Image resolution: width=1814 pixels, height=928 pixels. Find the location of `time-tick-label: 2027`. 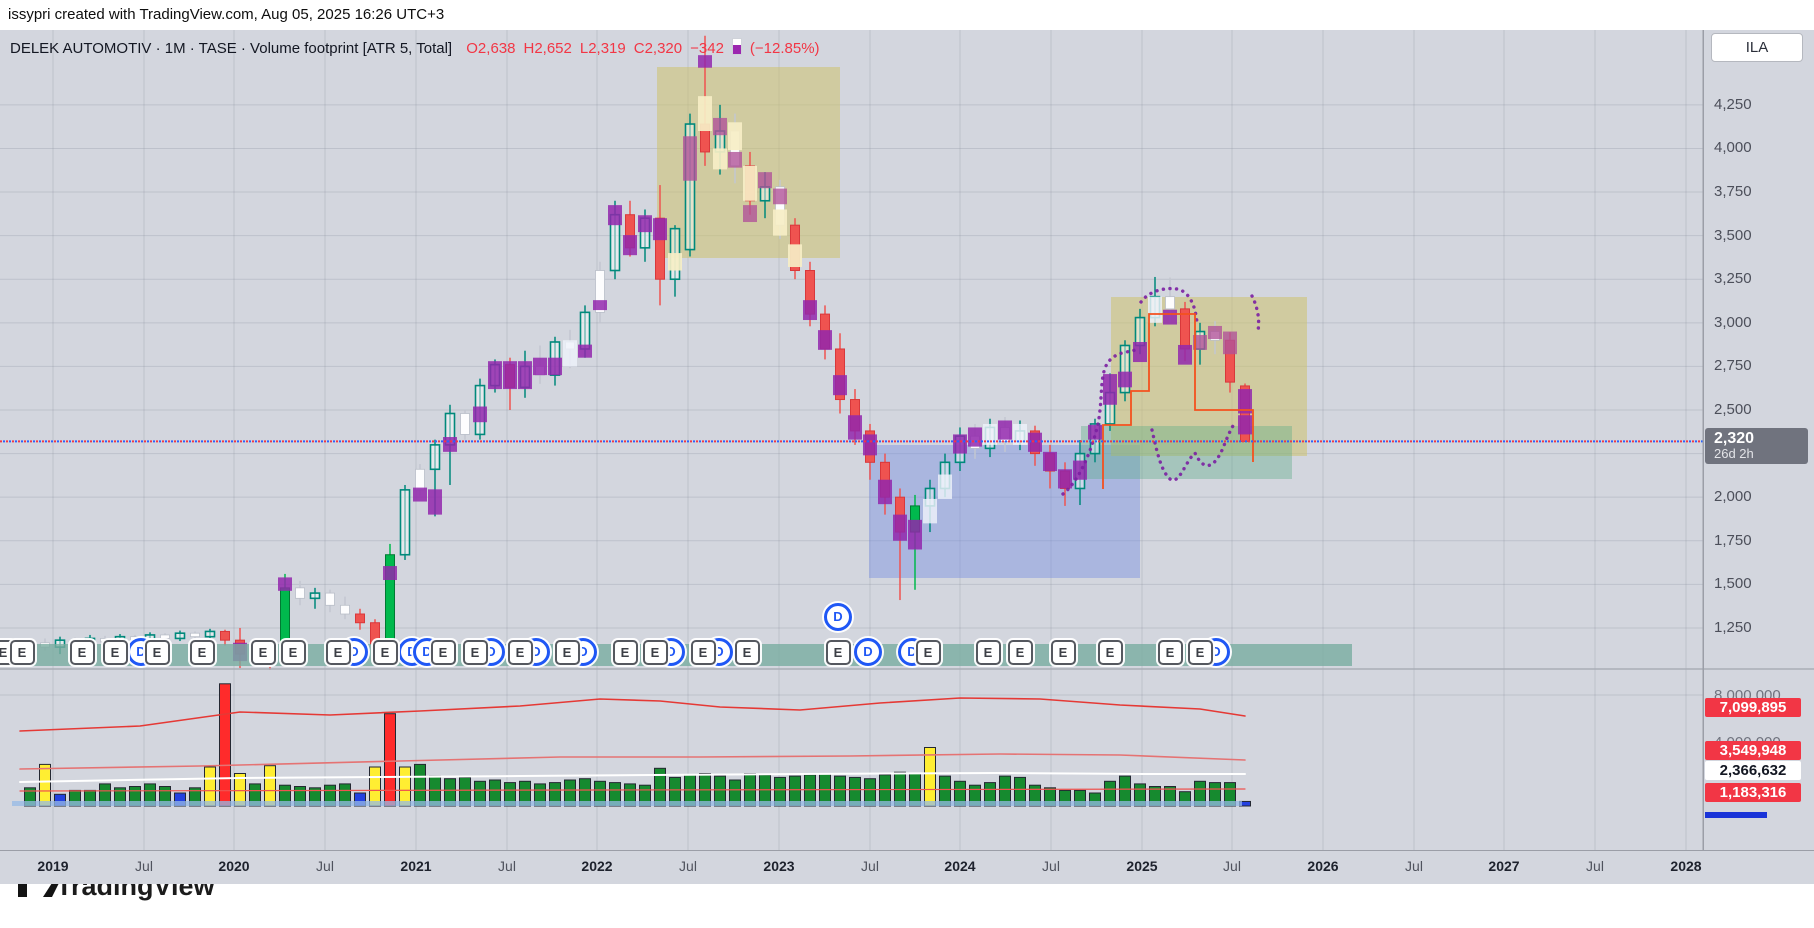

time-tick-label: 2027 is located at coordinates (1504, 866).